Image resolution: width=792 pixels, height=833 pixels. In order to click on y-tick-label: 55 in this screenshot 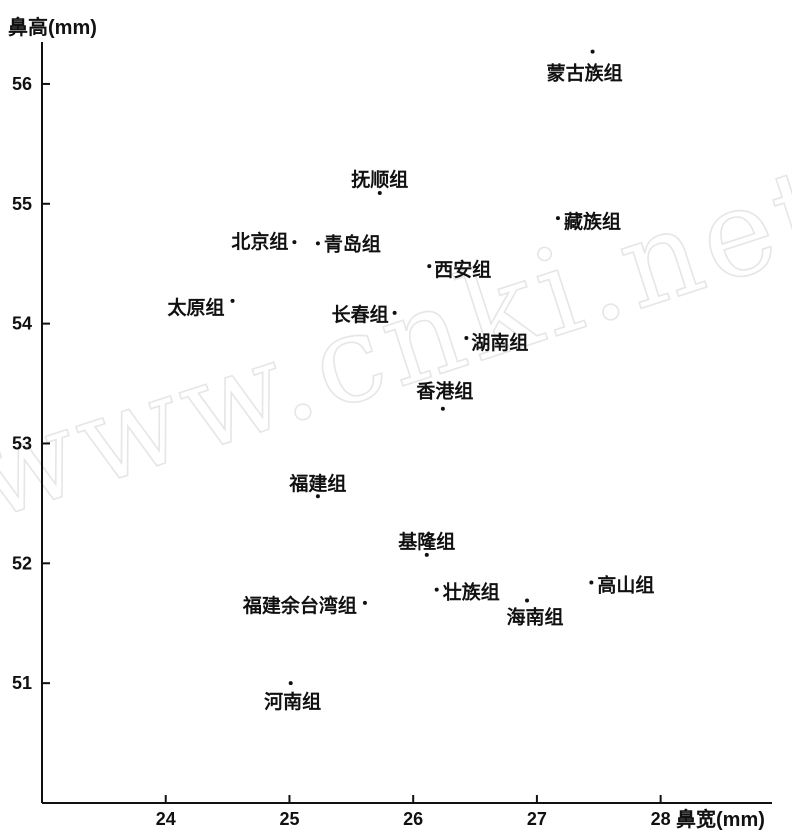, I will do `click(22, 204)`.